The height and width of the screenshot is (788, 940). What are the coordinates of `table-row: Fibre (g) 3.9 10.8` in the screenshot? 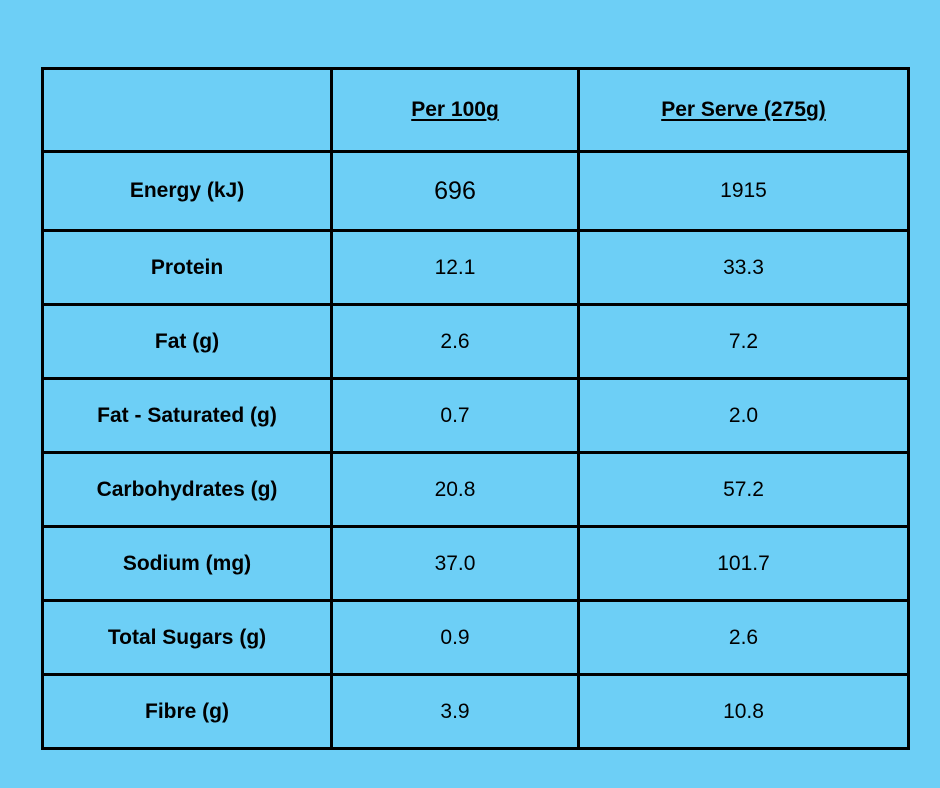 It's located at (475, 711).